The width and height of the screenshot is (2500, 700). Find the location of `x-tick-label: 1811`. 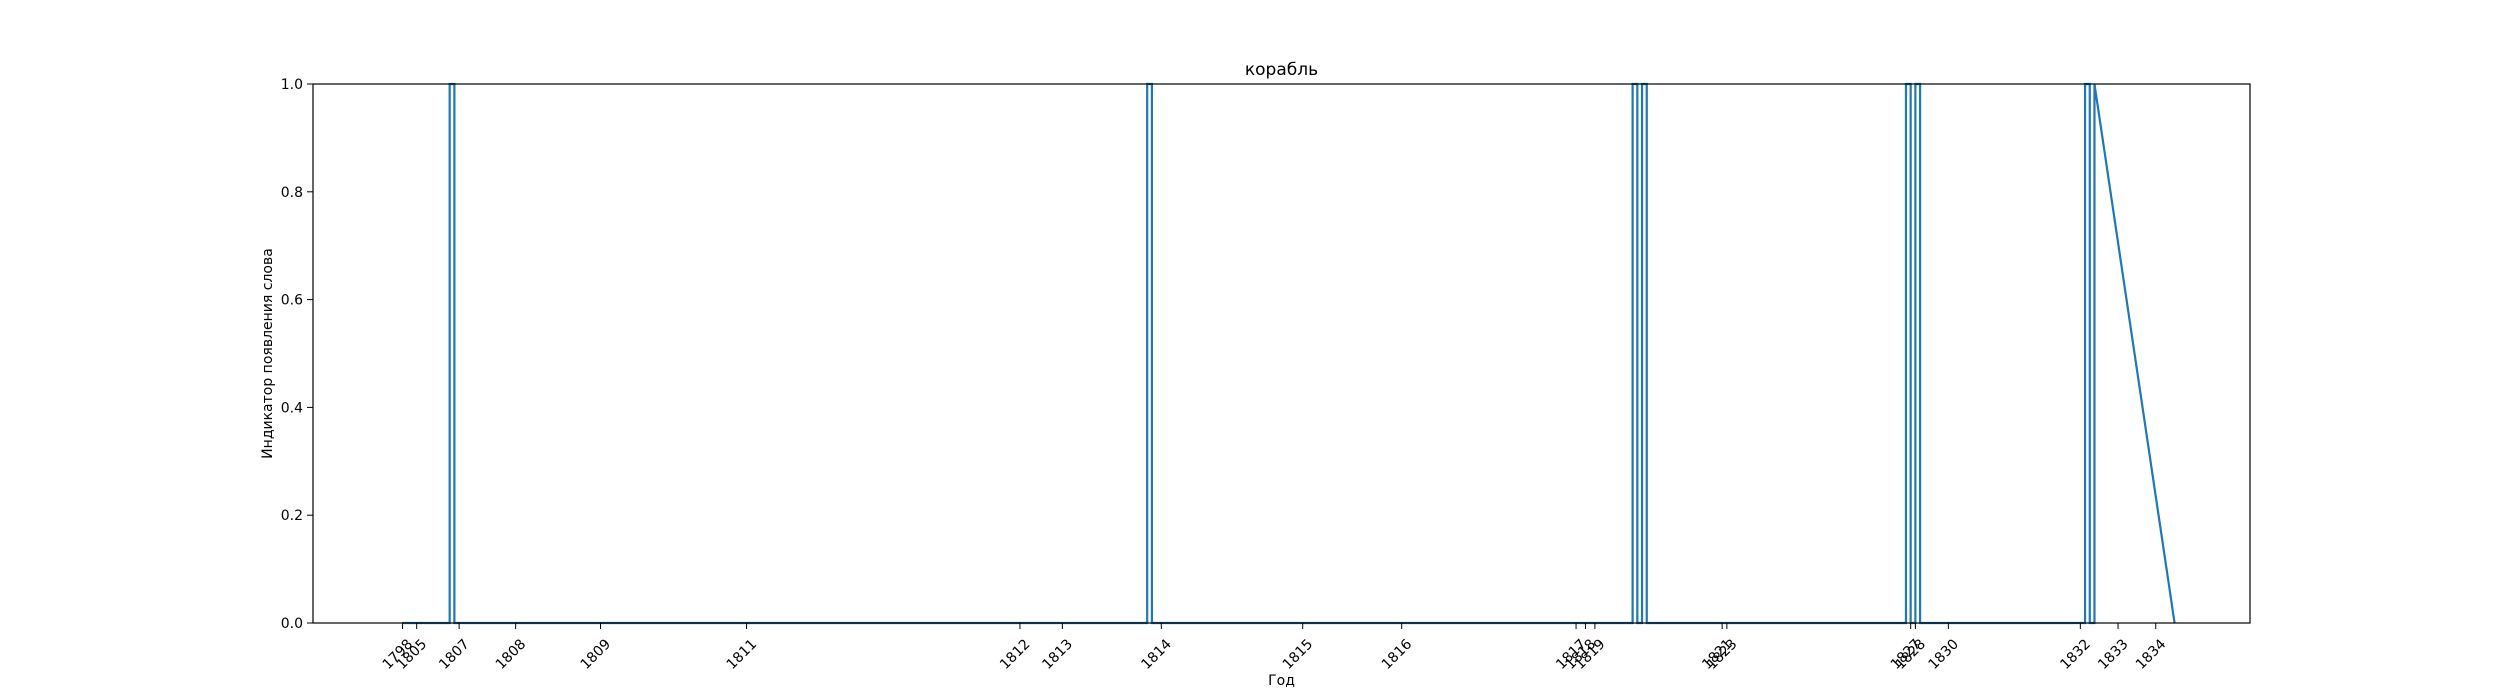

x-tick-label: 1811 is located at coordinates (742, 654).